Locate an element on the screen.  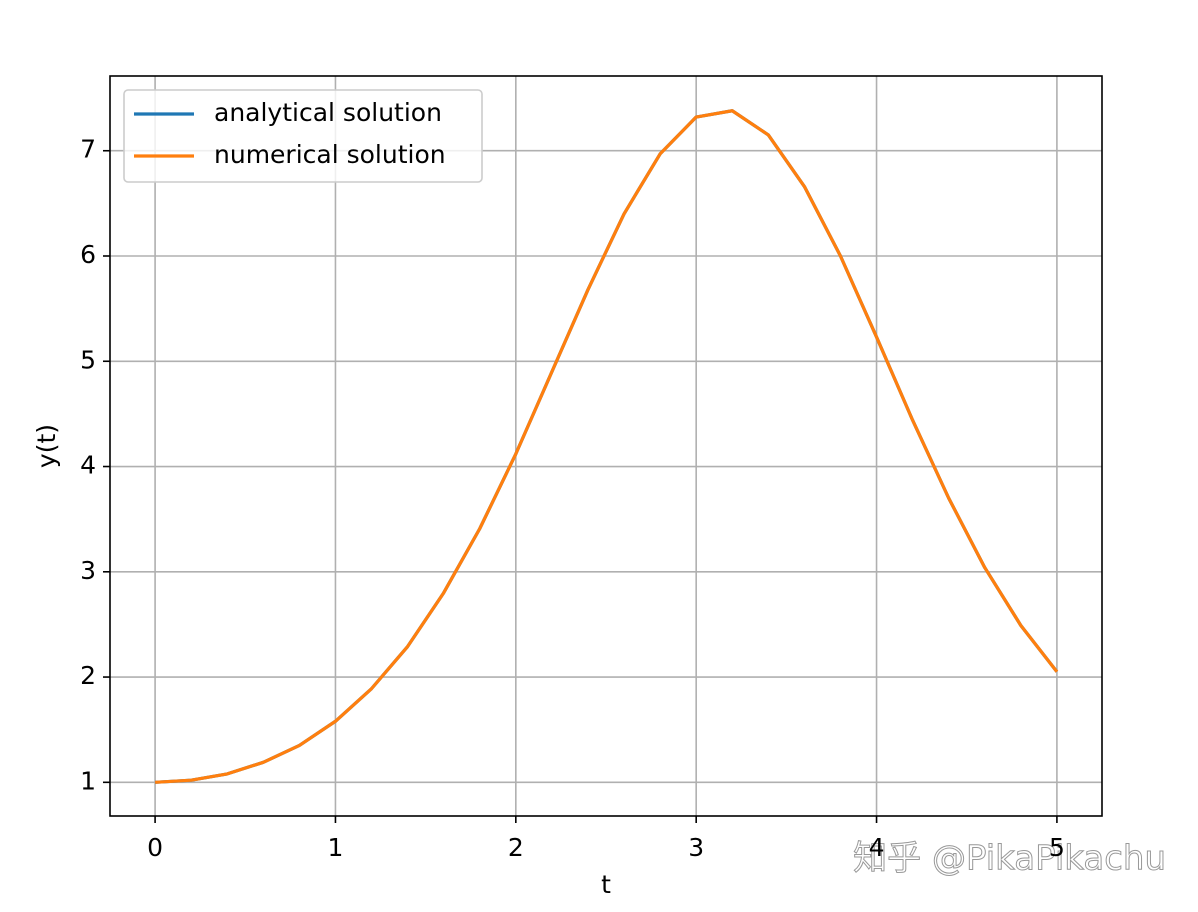
y-tick-label: 3 is located at coordinates (88, 570).